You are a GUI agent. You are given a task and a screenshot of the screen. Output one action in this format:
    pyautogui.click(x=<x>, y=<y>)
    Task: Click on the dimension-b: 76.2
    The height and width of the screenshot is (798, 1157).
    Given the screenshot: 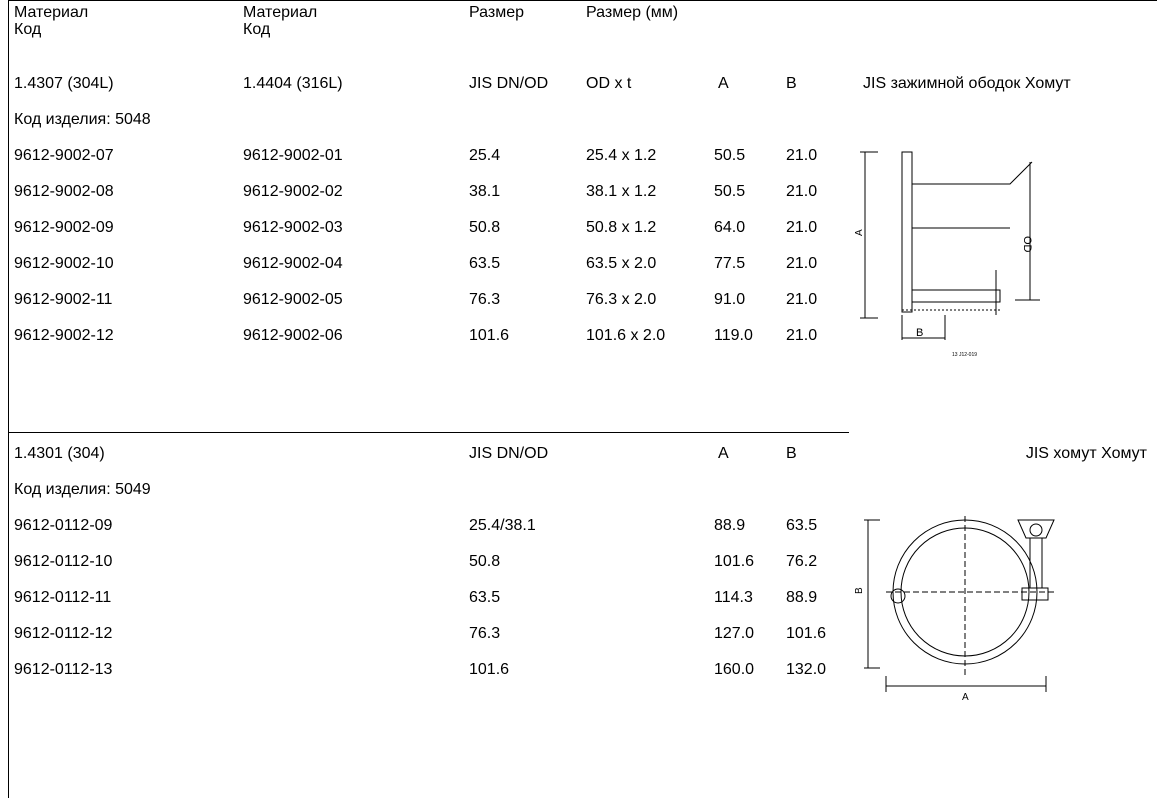 What is the action you would take?
    pyautogui.click(x=802, y=561)
    